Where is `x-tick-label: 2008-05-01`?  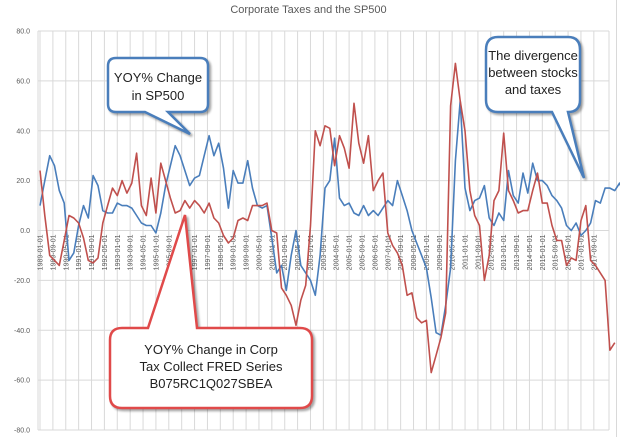 x-tick-label: 2008-05-01 is located at coordinates (414, 252).